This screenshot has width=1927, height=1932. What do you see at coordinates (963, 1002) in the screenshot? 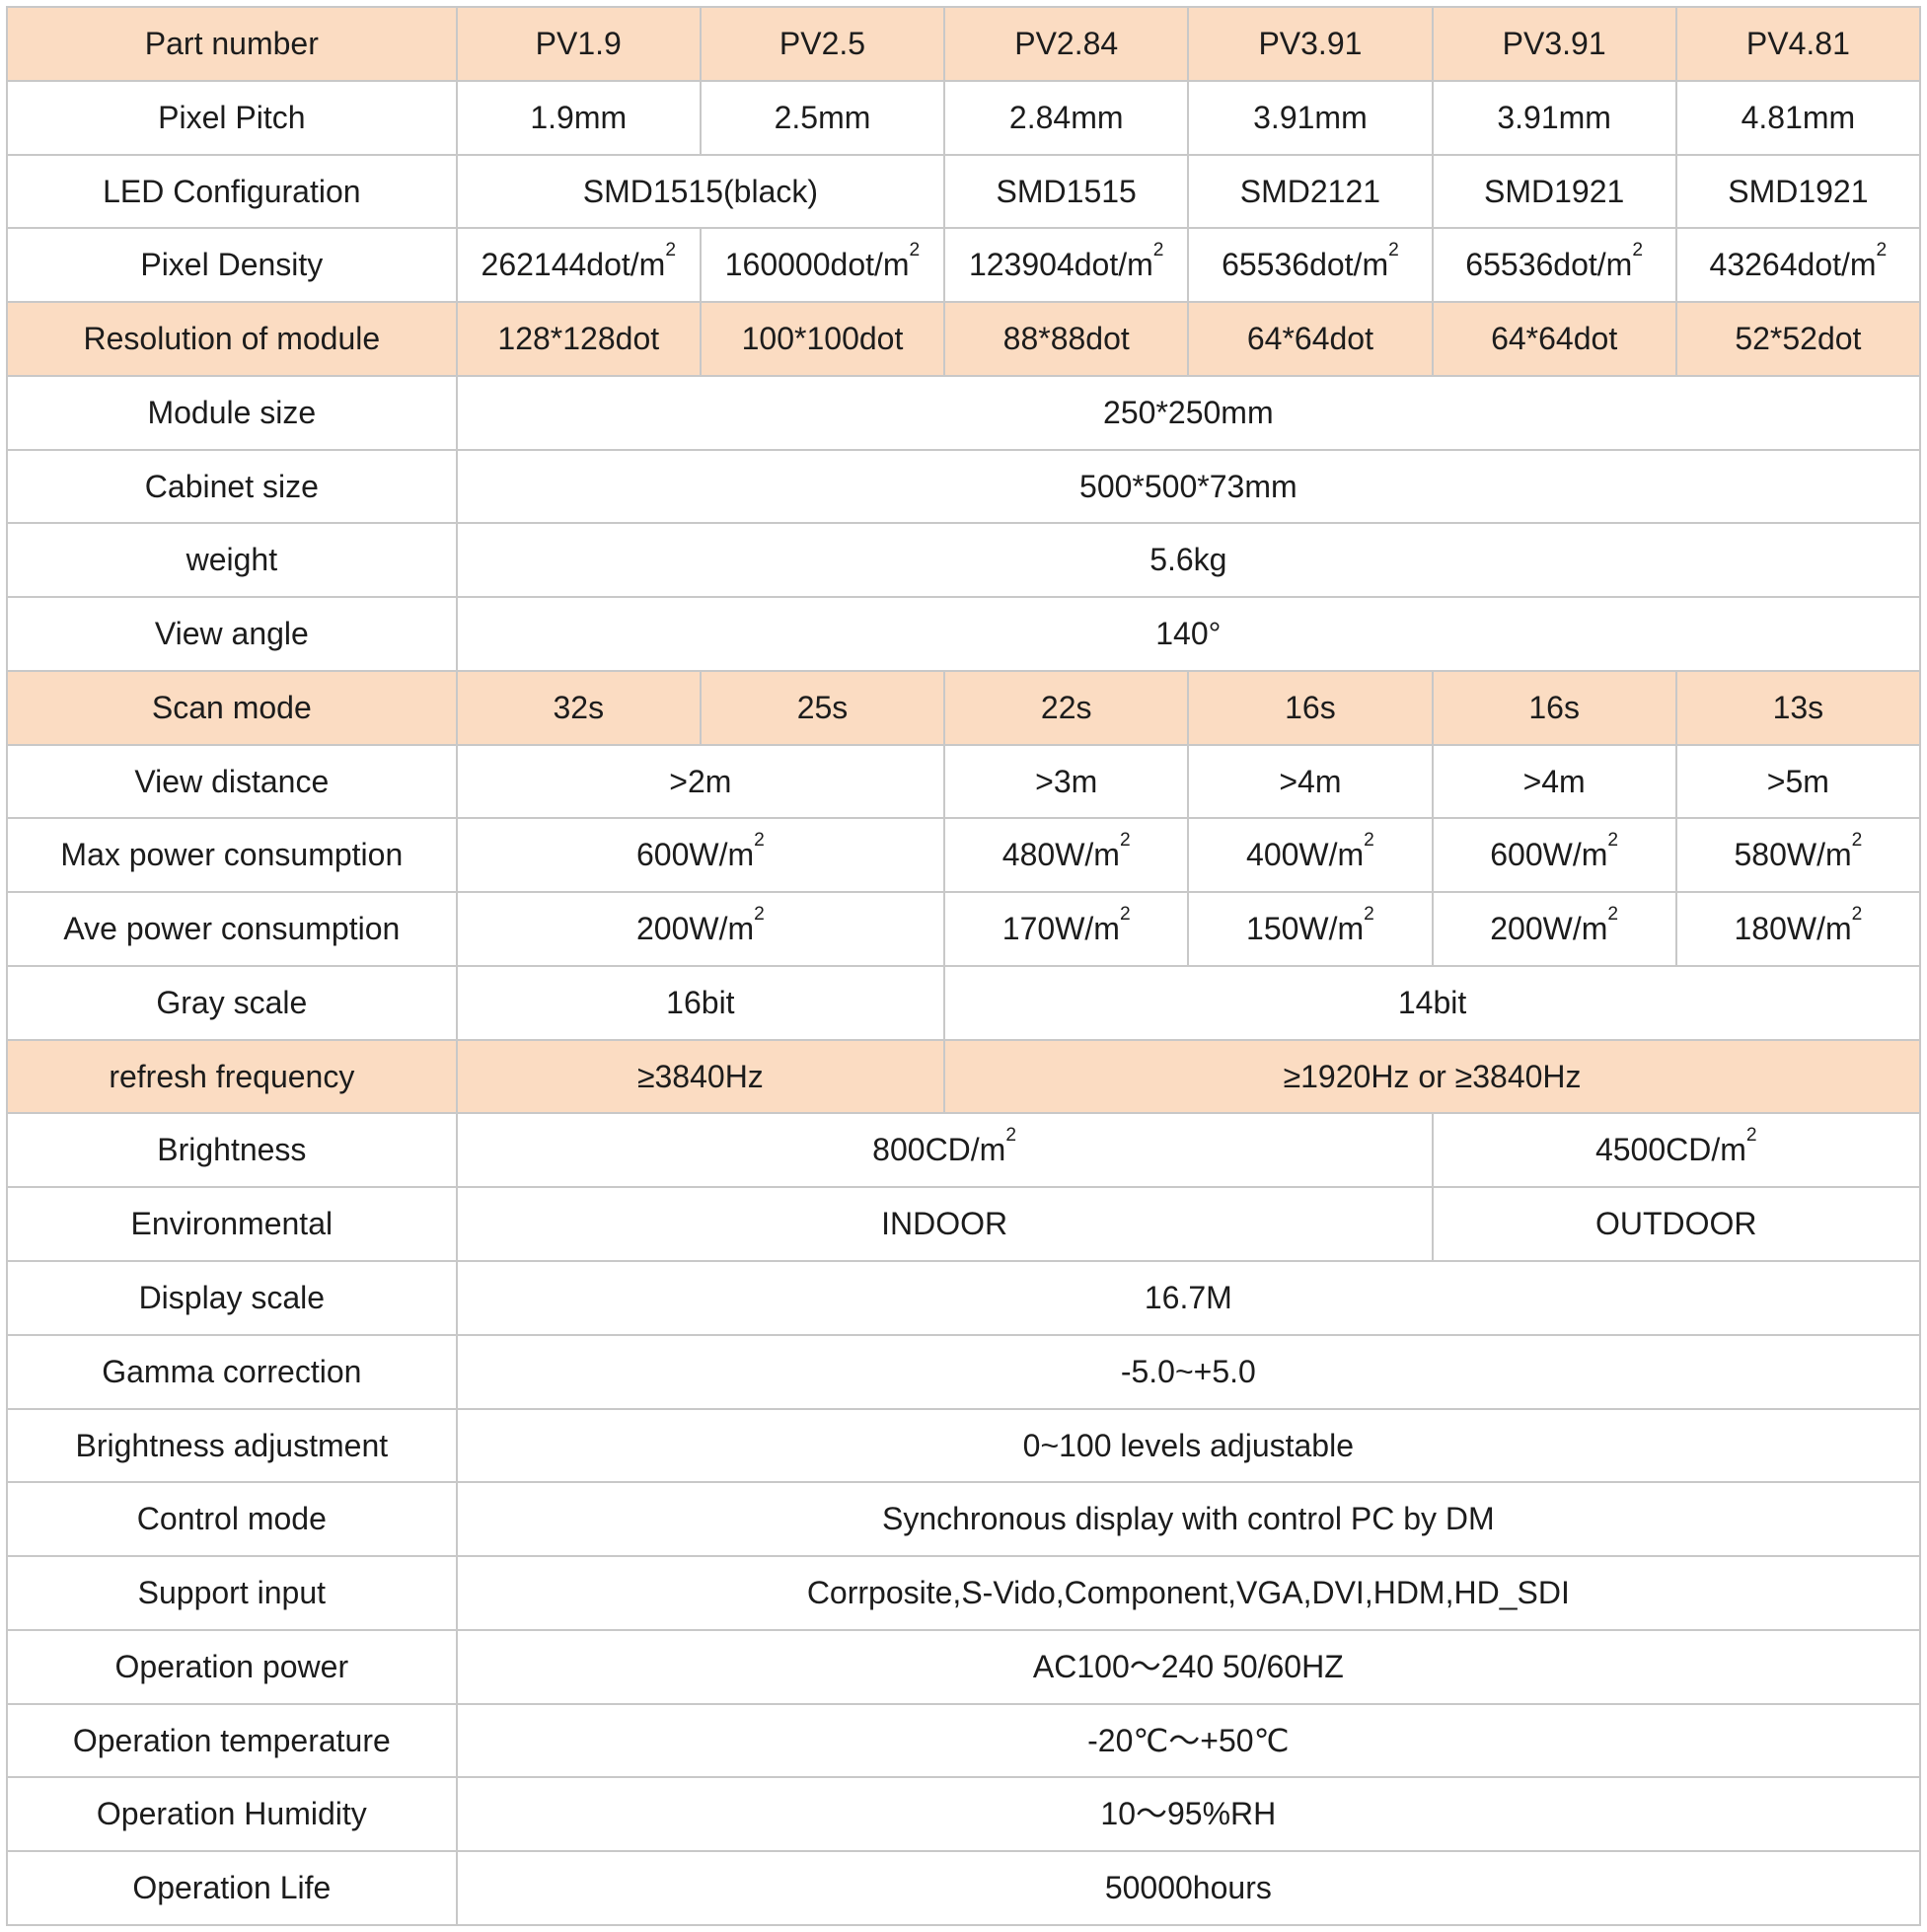
I see `spec-row-gray-scale: Gray scale 16bit 14bit` at bounding box center [963, 1002].